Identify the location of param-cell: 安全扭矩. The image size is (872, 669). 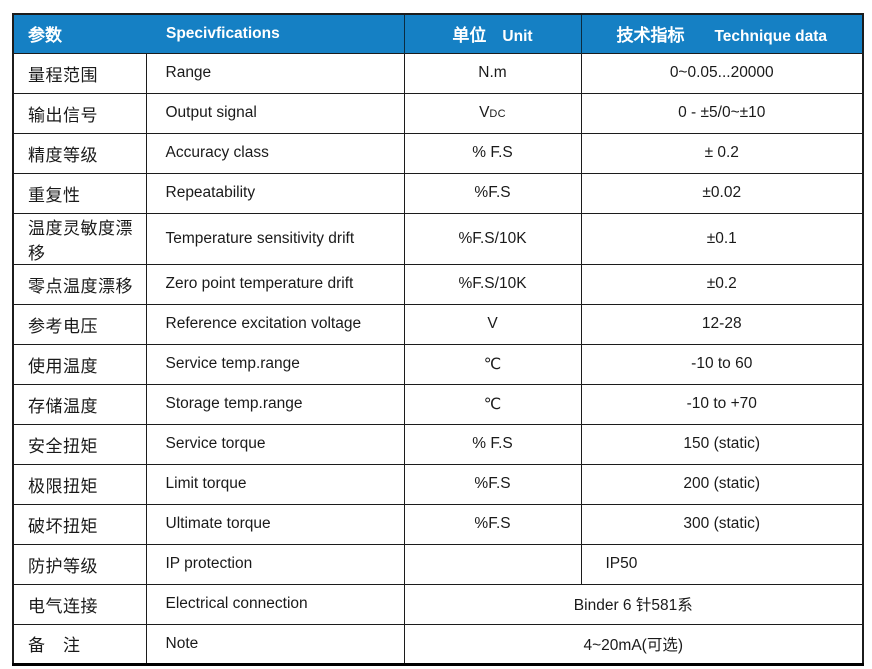
(79, 444).